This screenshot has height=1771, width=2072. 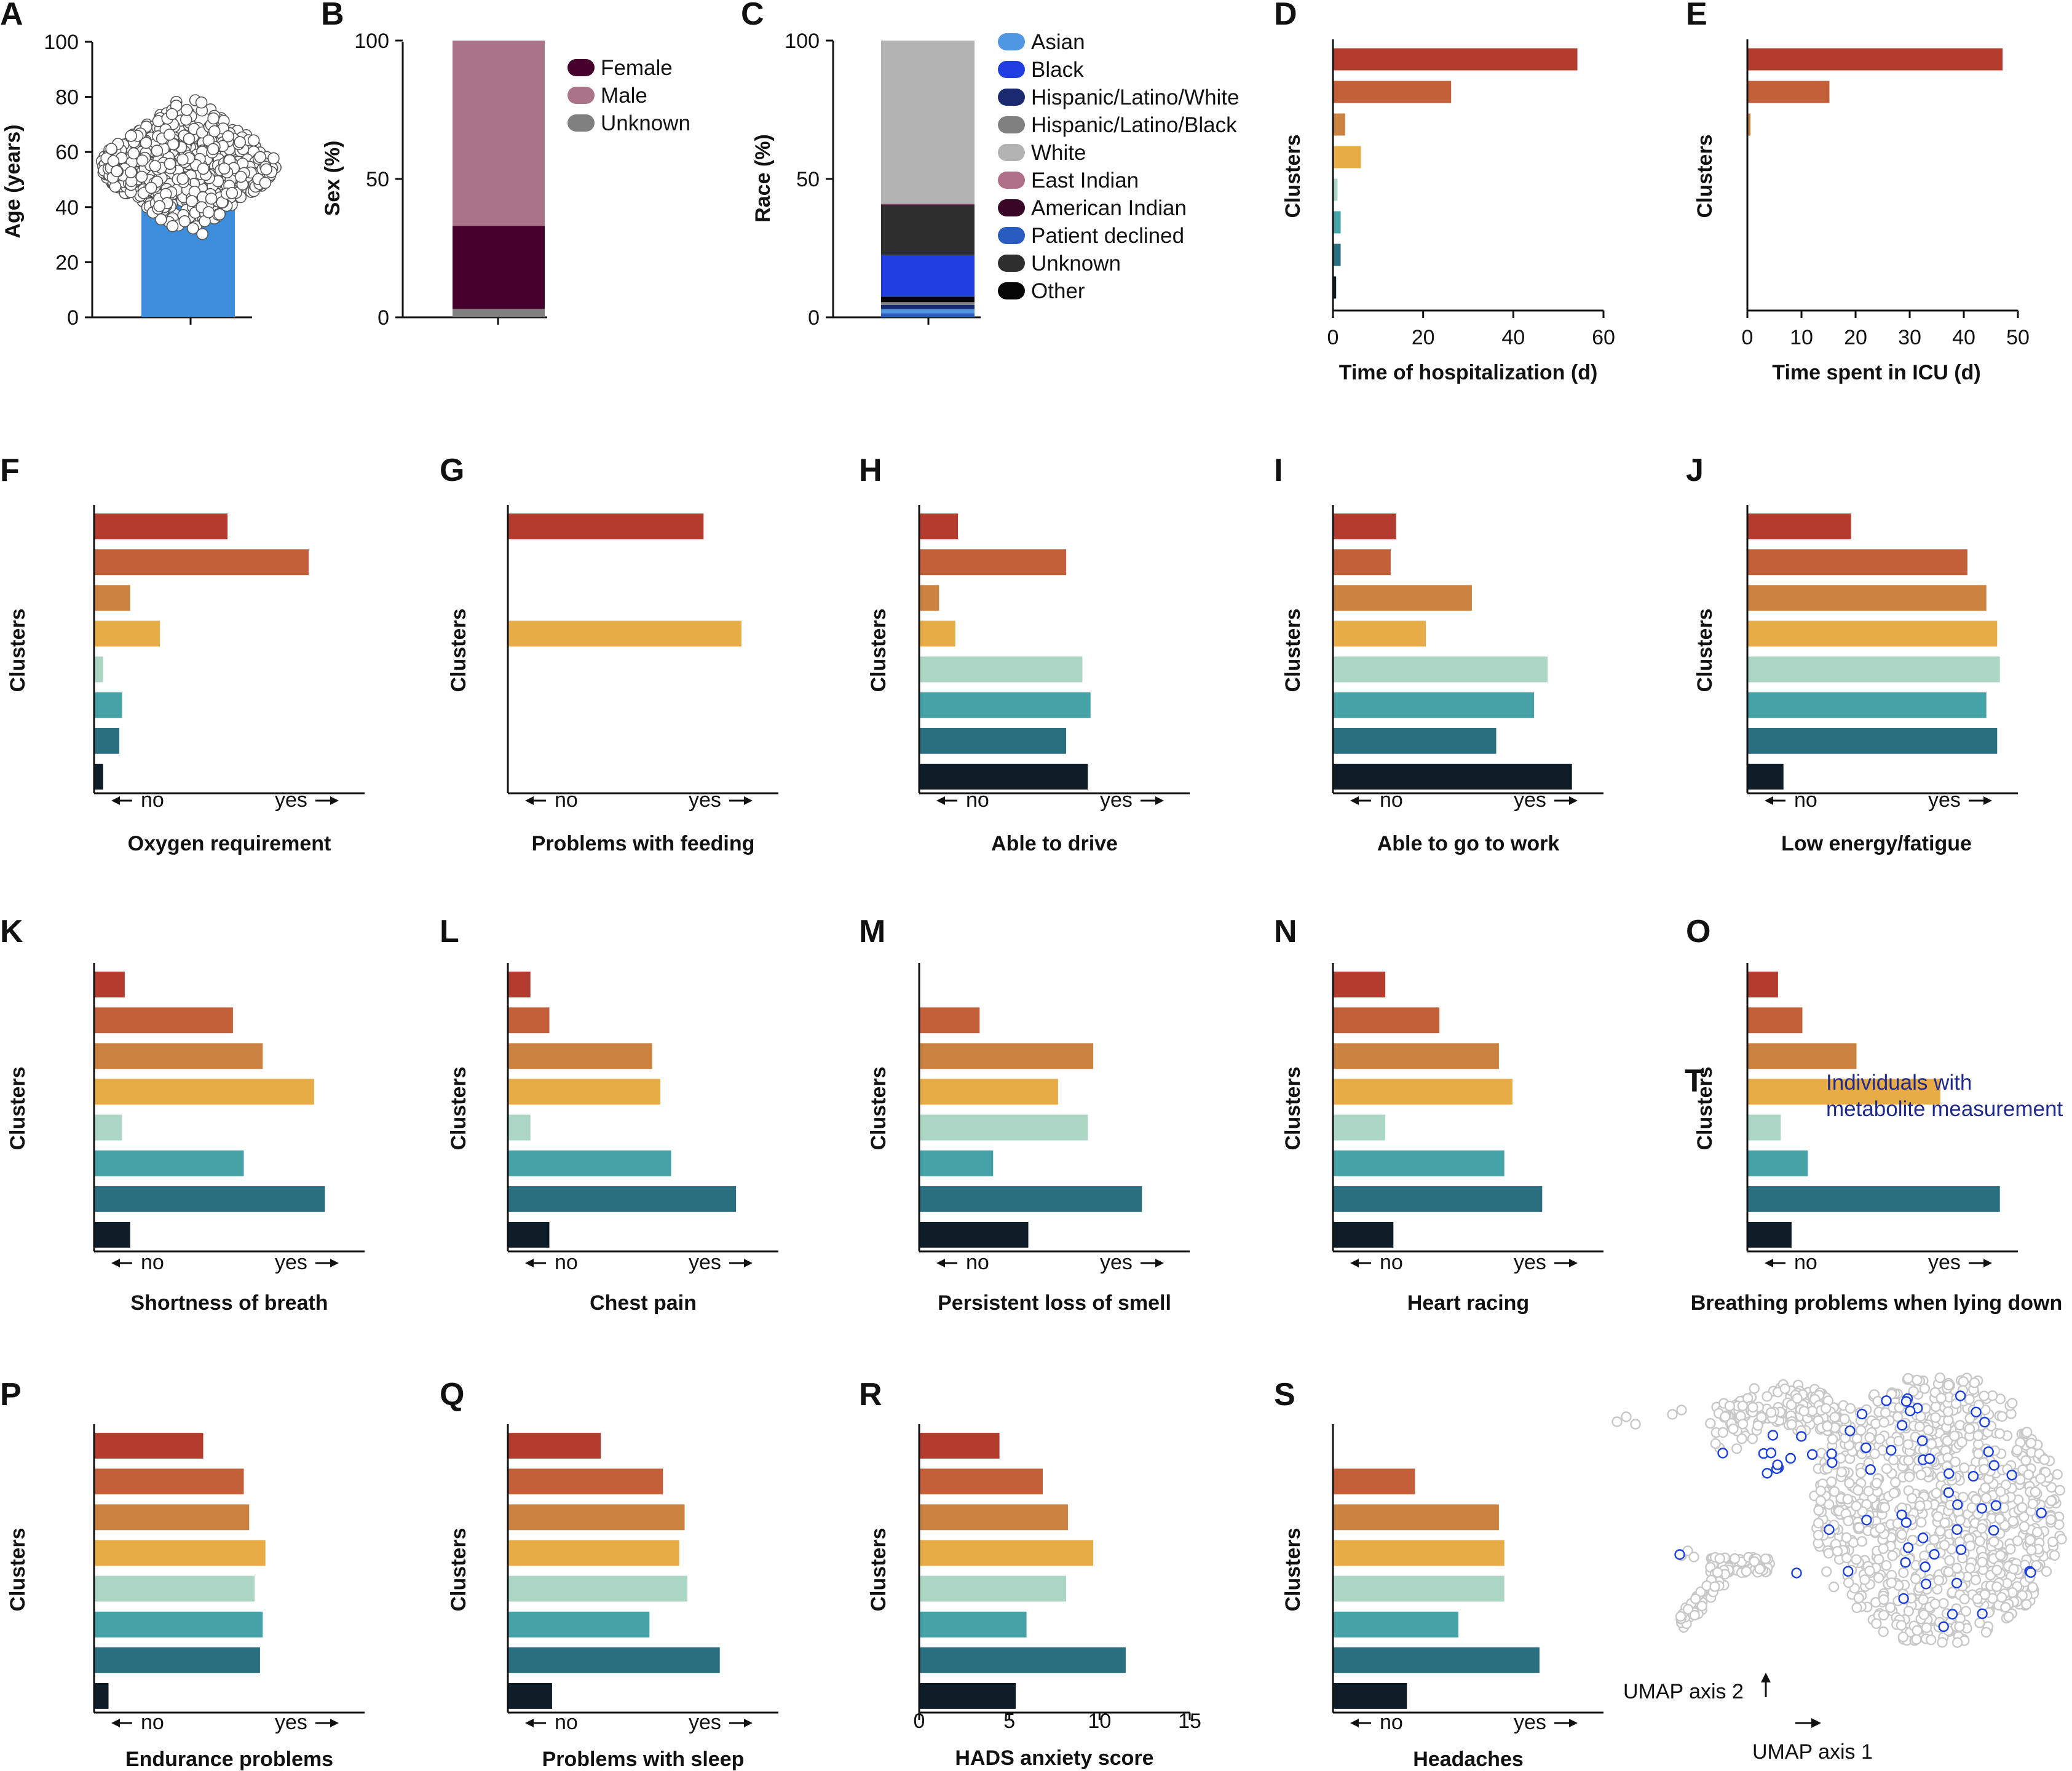 I want to click on y-axis-title-n: Clusters, so click(x=1293, y=1108).